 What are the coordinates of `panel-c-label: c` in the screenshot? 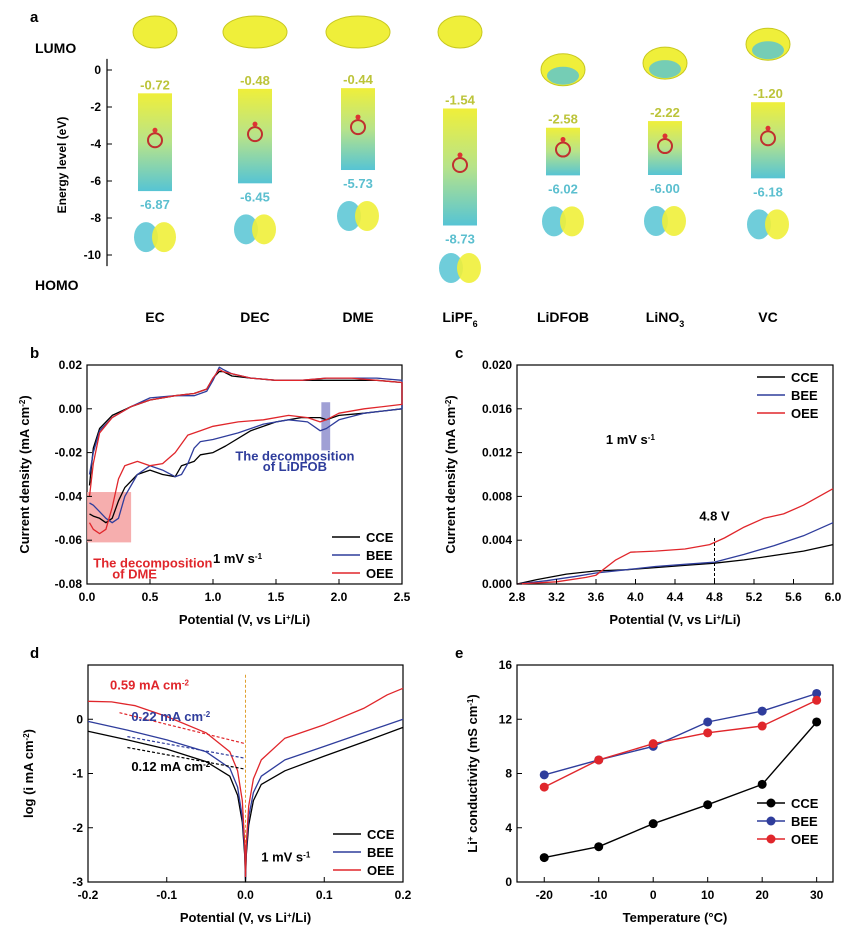 It's located at (459, 353).